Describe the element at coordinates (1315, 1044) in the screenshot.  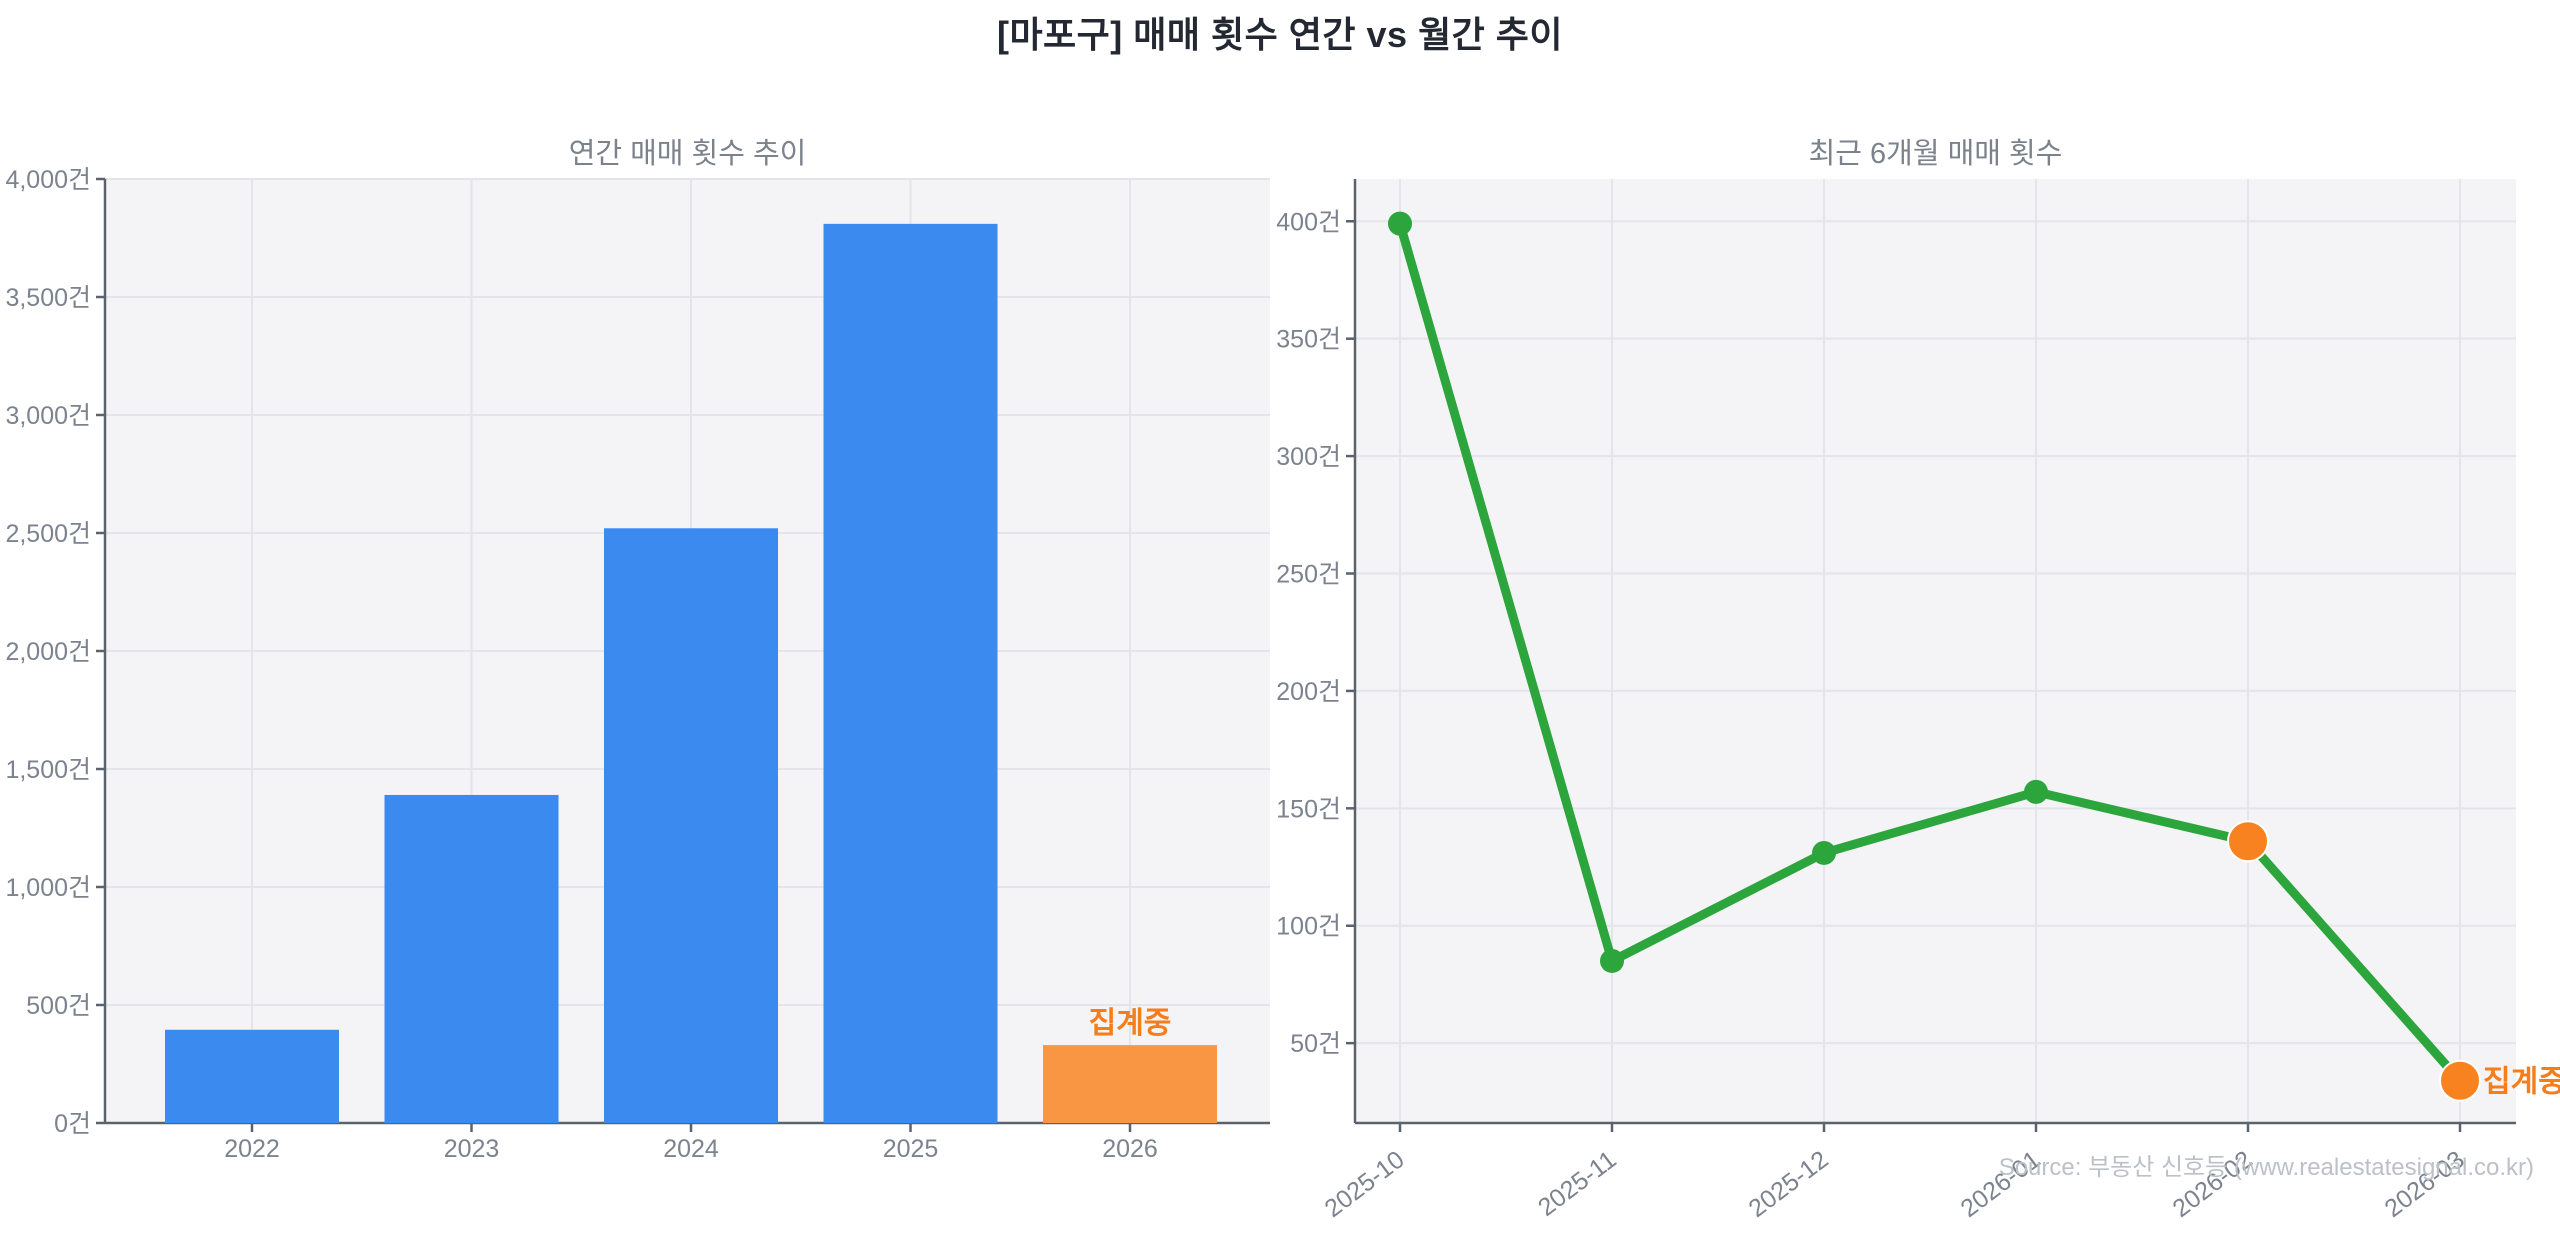
I see `y-tick-label: 50건` at that location.